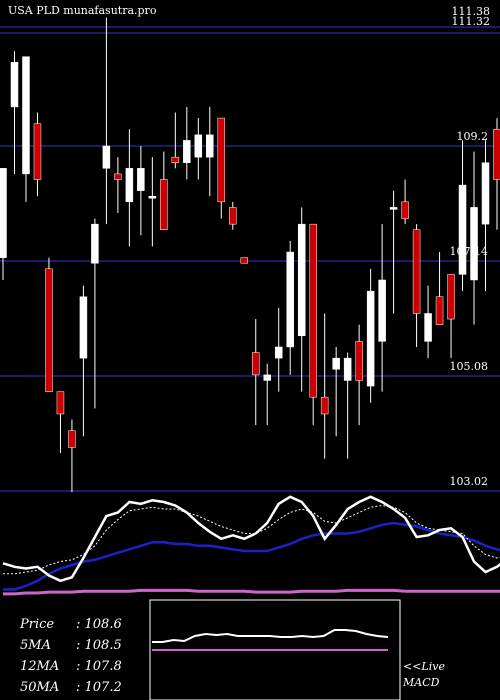  I want to click on macd-name-label: MACD, so click(421, 682).